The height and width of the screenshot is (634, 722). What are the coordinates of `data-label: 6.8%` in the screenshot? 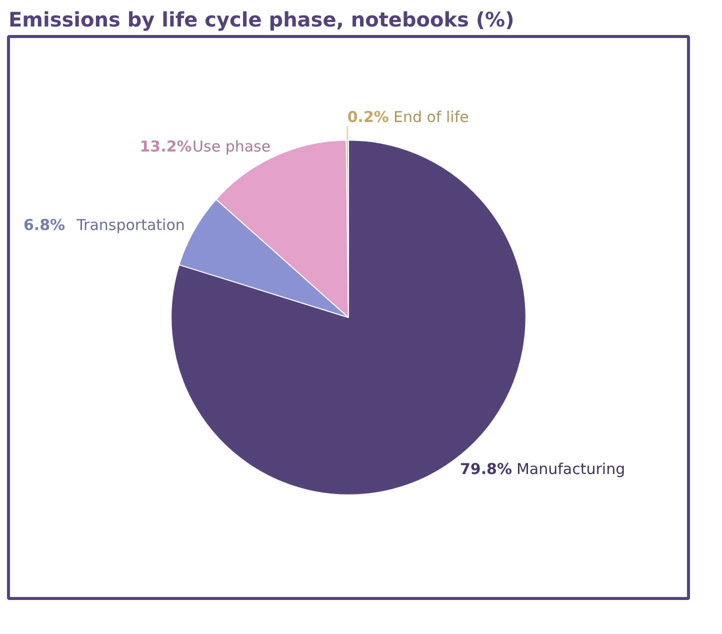 It's located at (44, 225).